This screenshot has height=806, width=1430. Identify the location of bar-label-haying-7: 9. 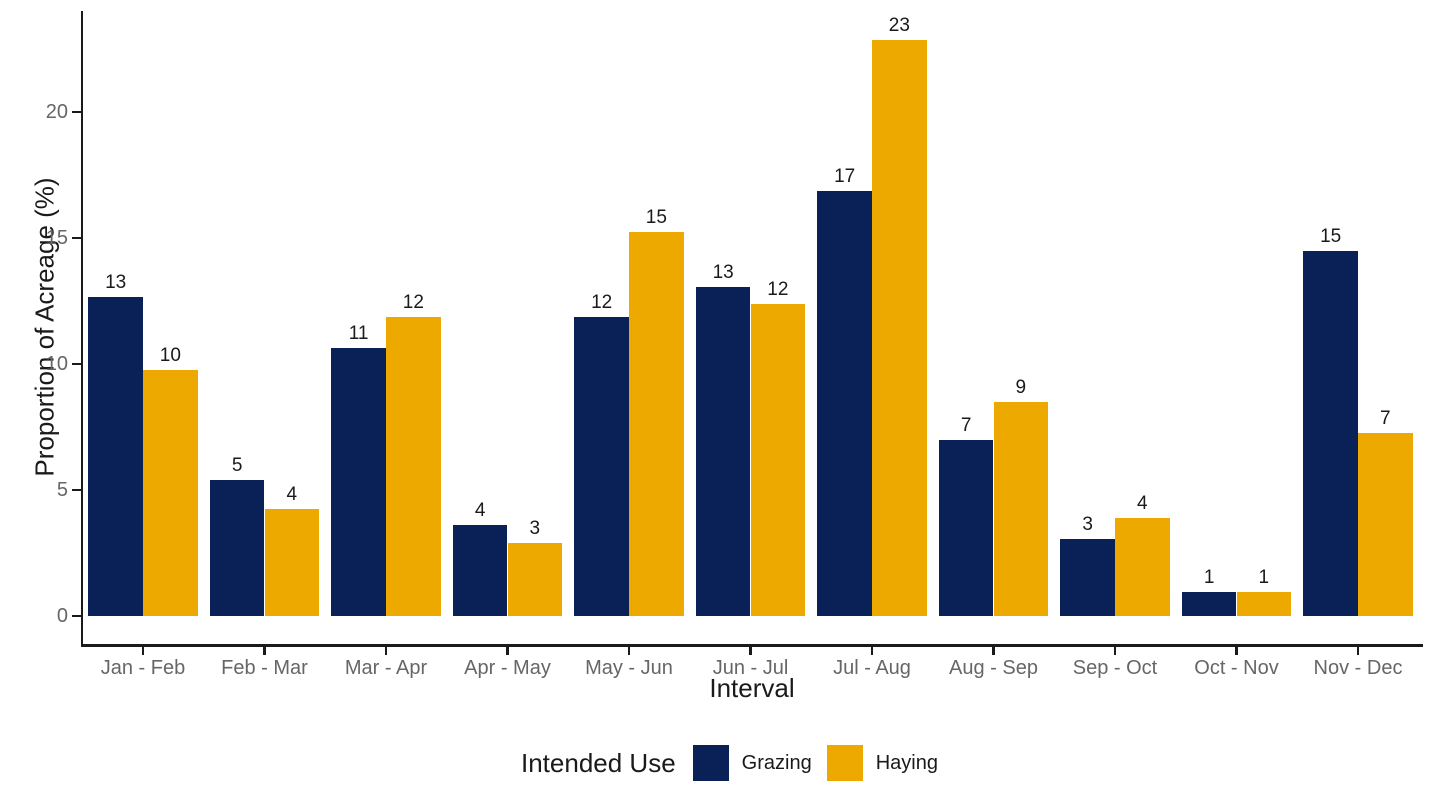
(1021, 387).